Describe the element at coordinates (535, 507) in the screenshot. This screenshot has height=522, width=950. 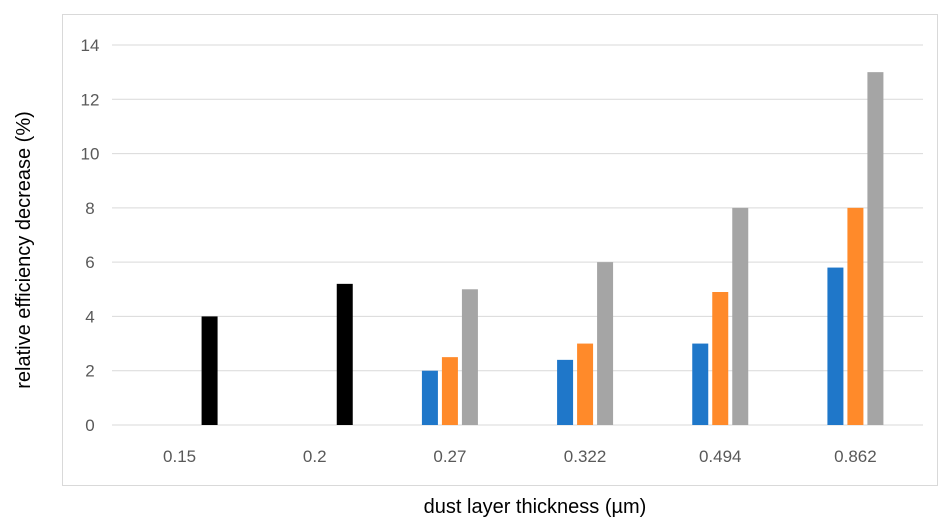
I see `x-axis-title: dust layer thickness (µm)` at that location.